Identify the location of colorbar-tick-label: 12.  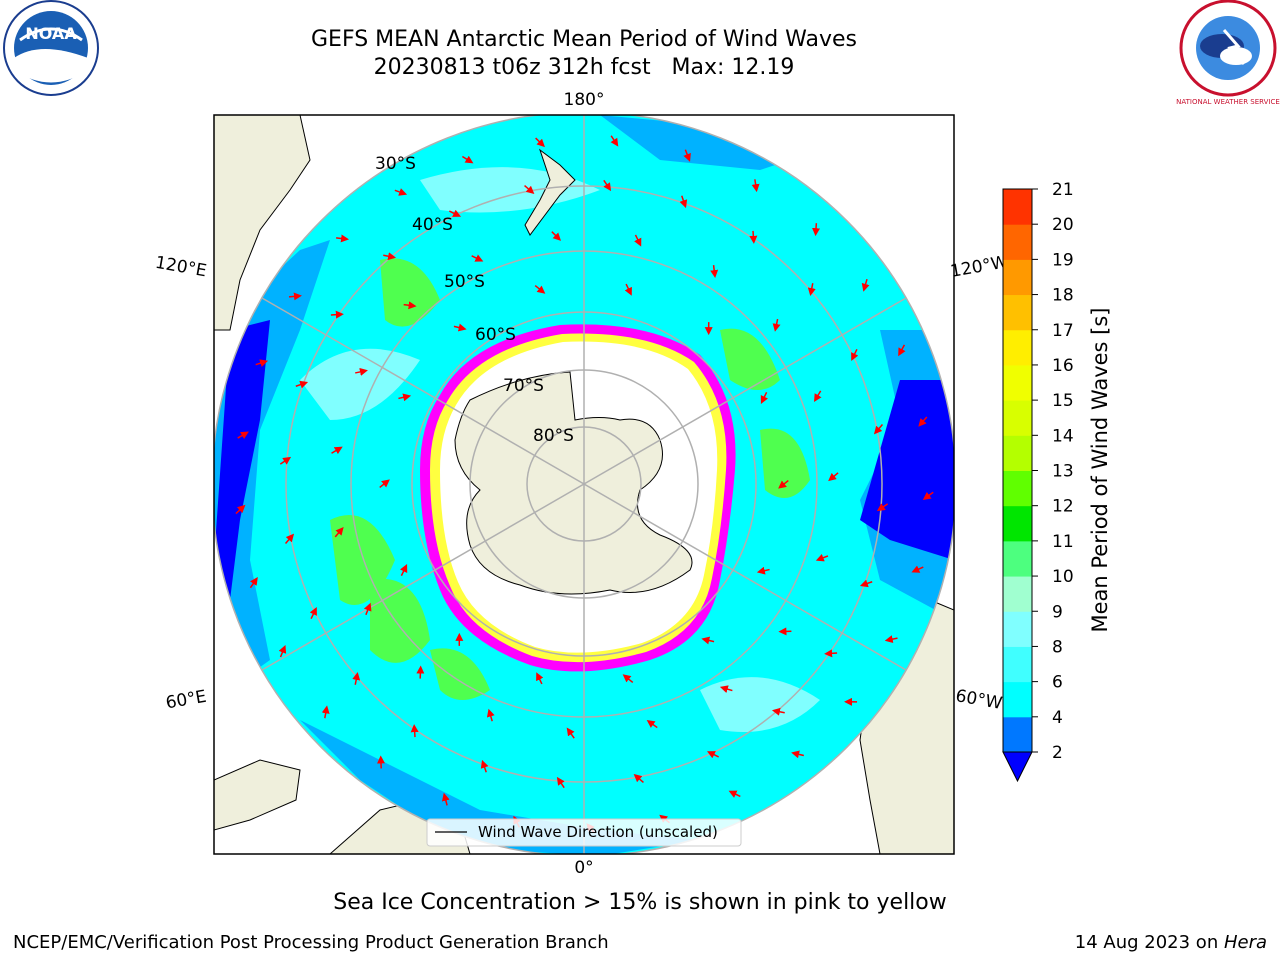
(1063, 507).